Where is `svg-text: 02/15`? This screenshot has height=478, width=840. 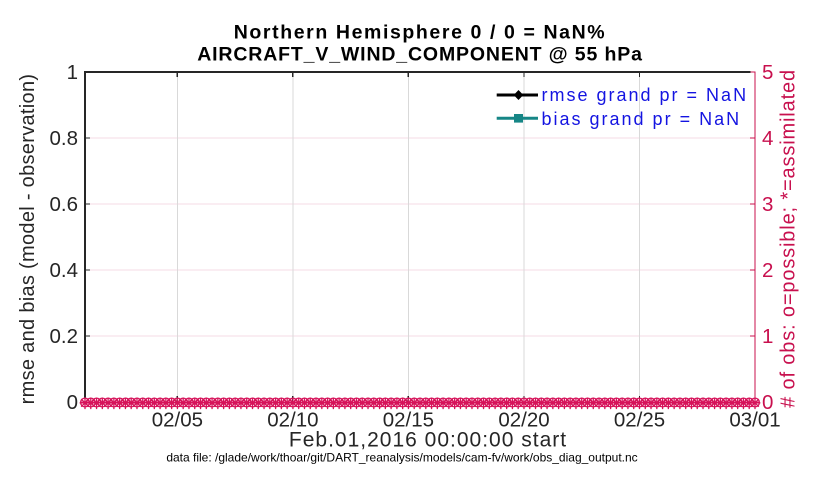
svg-text: 02/15 is located at coordinates (408, 419).